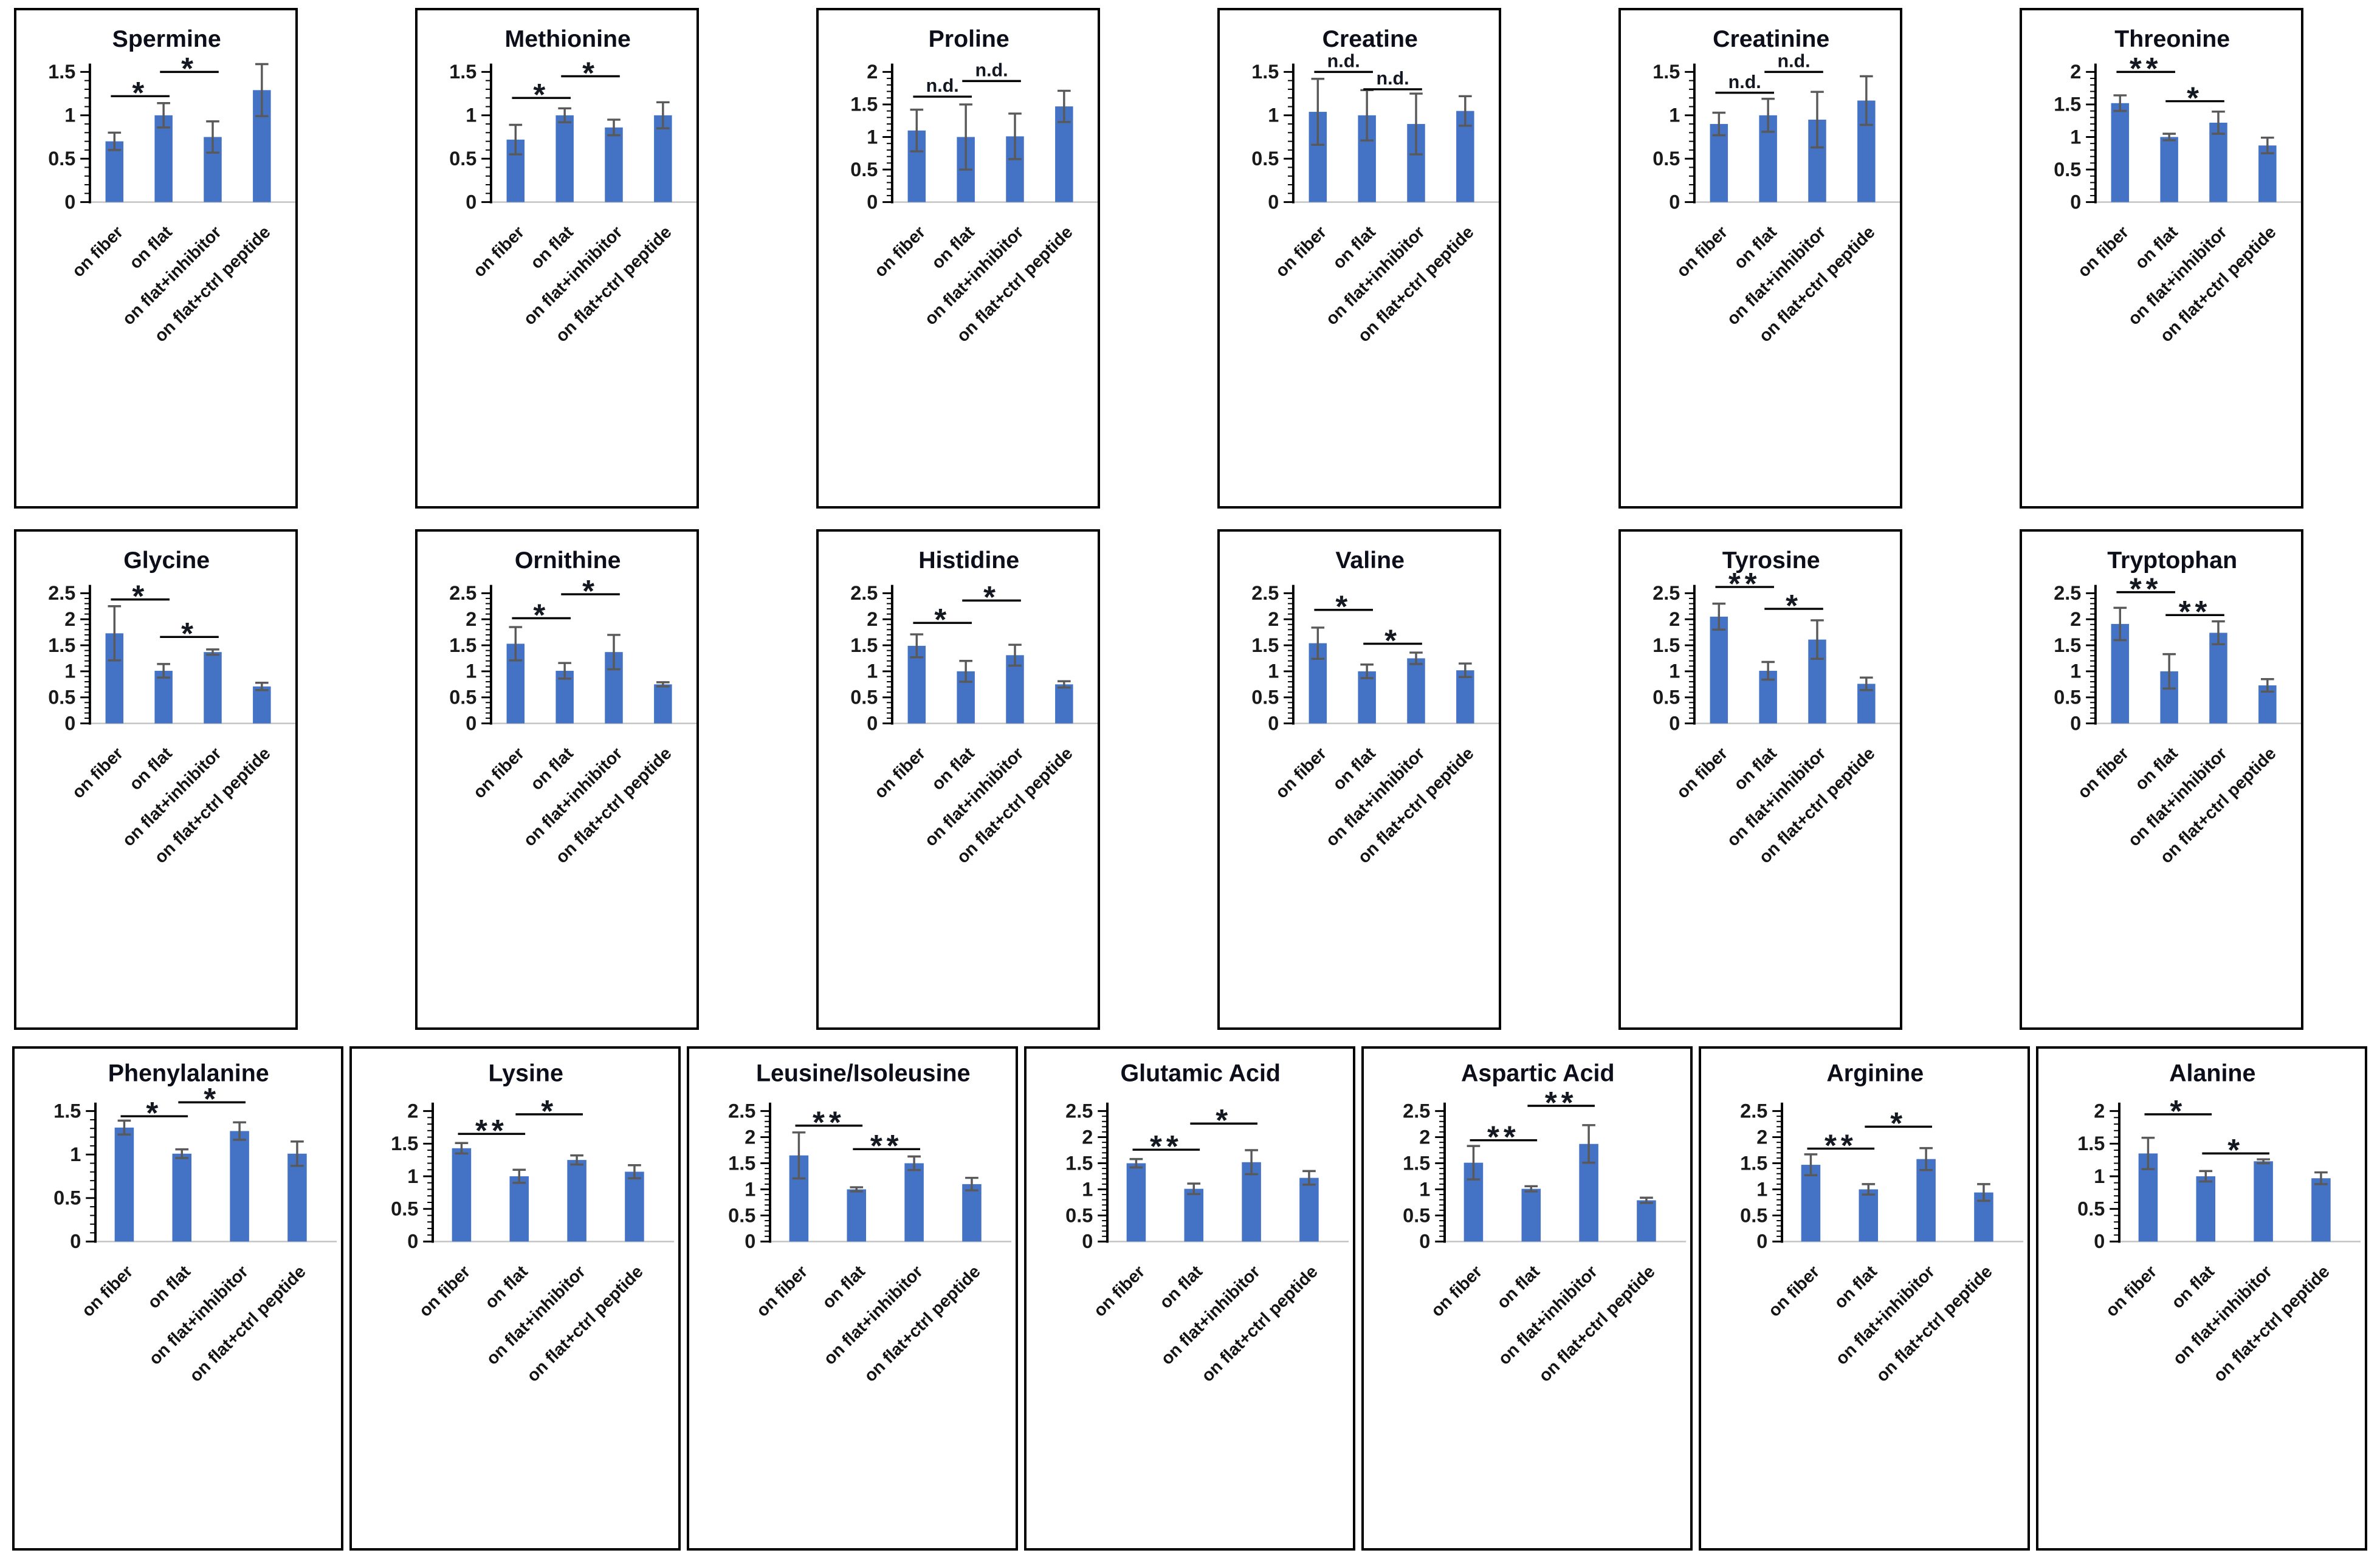 This screenshot has height=1553, width=2380. I want to click on y-axis: 0 0.5 1 1.5 2, so click(2098, 1176).